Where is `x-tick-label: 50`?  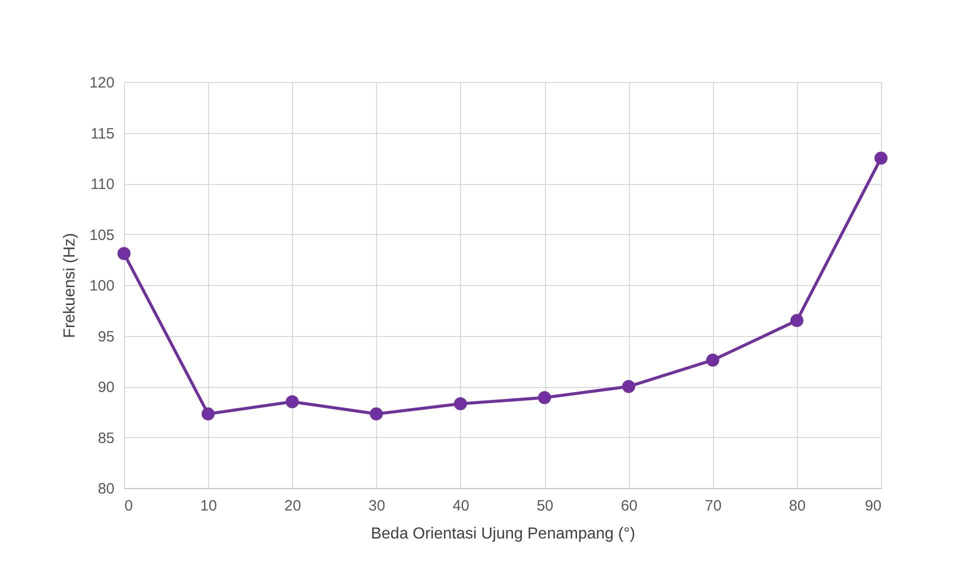
x-tick-label: 50 is located at coordinates (545, 506).